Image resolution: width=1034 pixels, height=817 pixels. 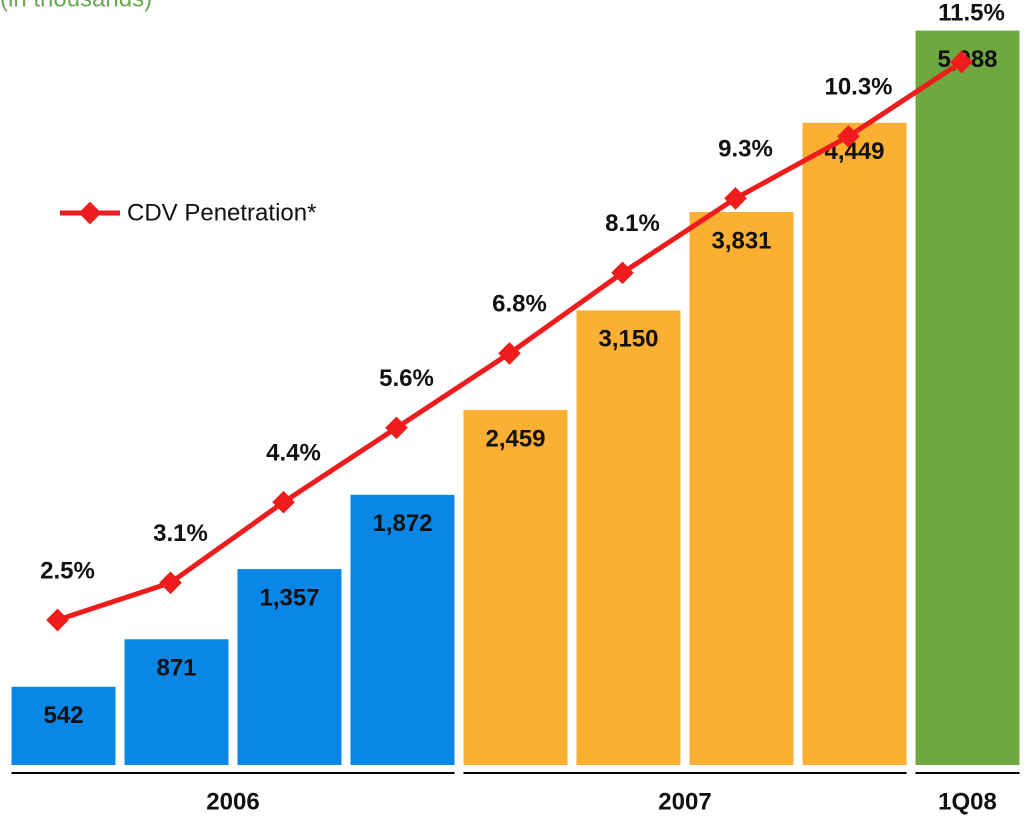 I want to click on bar-value-label: 871, so click(x=176, y=668).